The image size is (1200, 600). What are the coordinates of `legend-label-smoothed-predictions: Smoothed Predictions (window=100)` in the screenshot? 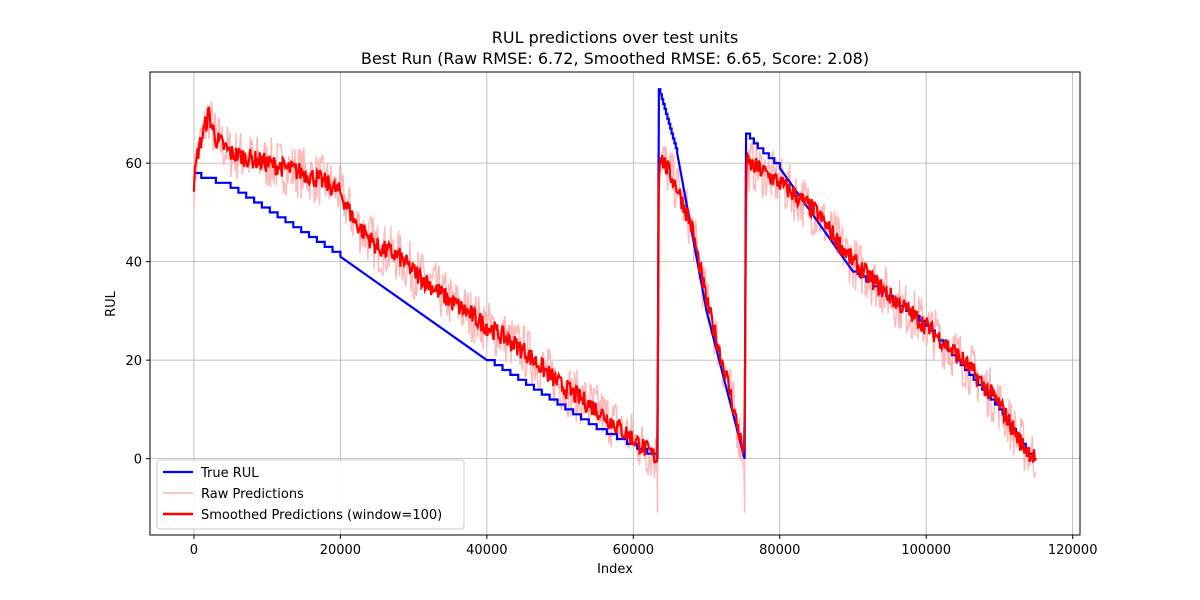 It's located at (321, 515).